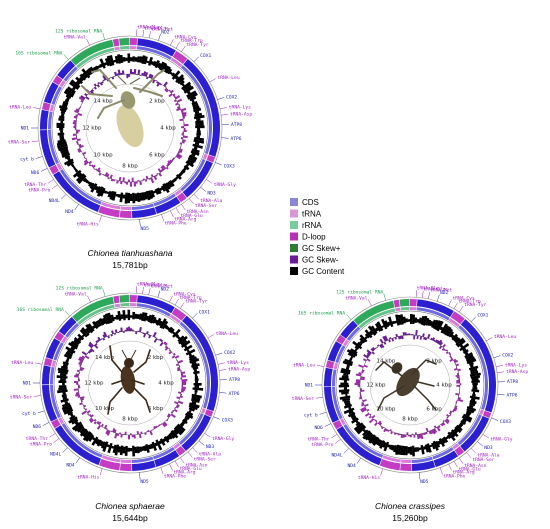 Image resolution: width=550 pixels, height=529 pixels. Describe the element at coordinates (191, 469) in the screenshot. I see `gene-label: tRNA-Glu` at that location.